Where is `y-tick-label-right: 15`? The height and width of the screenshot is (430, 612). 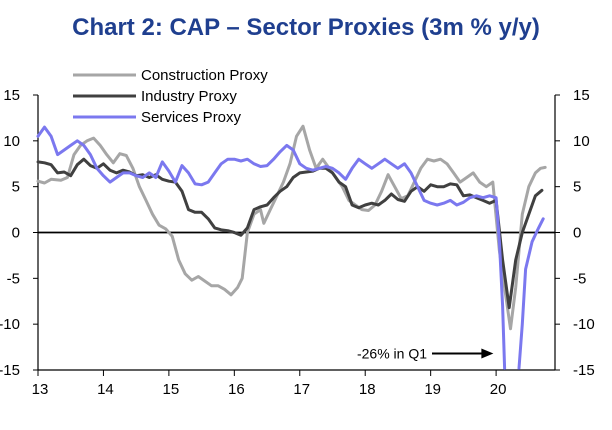
y-tick-label-right: 15 is located at coordinates (581, 95).